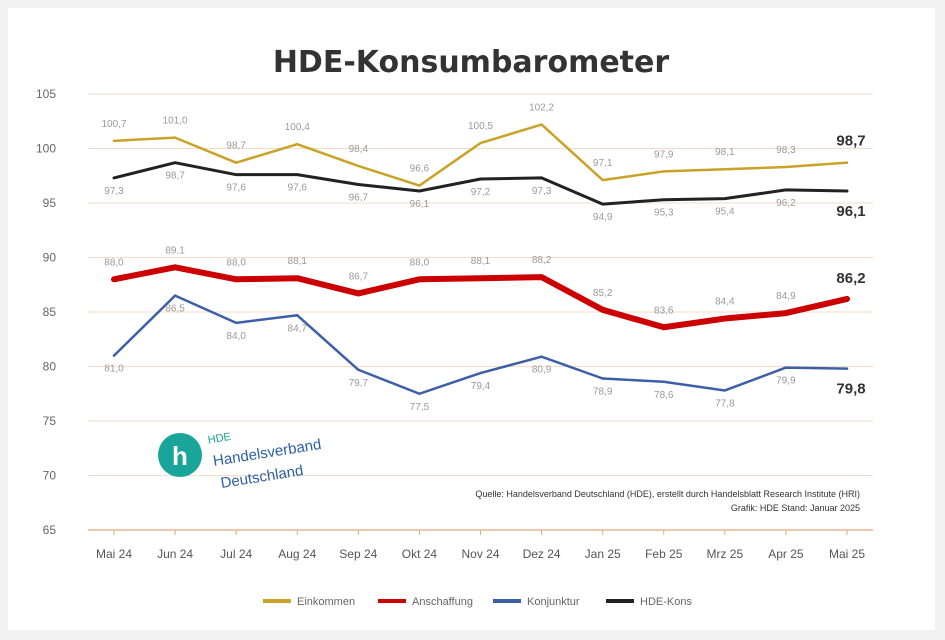 The height and width of the screenshot is (640, 945). Describe the element at coordinates (236, 554) in the screenshot. I see `x-tick-label: Jul 24` at that location.